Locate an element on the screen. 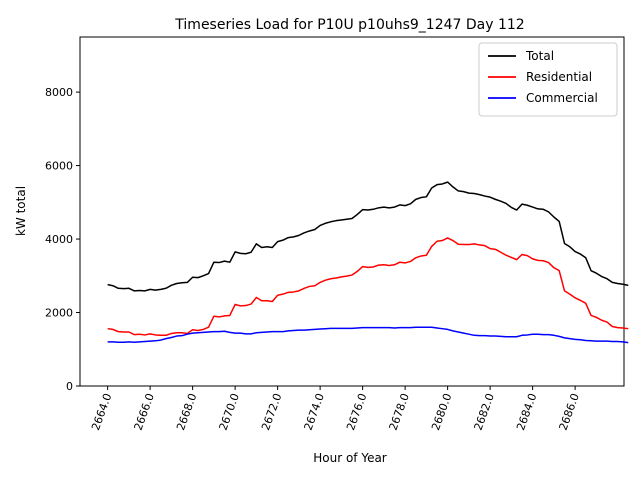  x-tick-label: 2684.0 is located at coordinates (526, 412).